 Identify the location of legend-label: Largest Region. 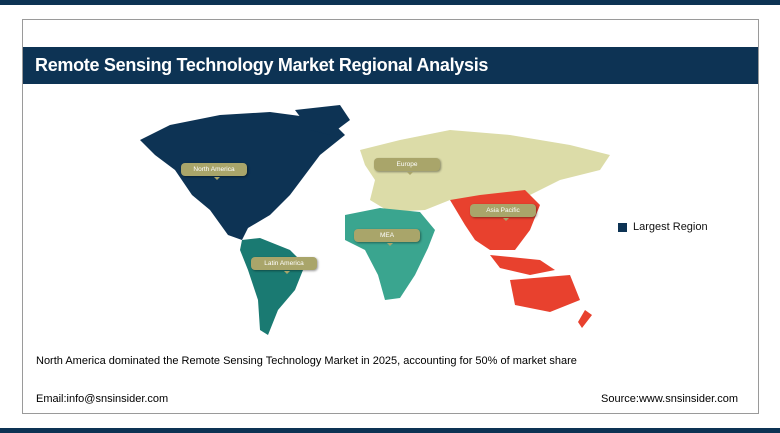
(670, 227).